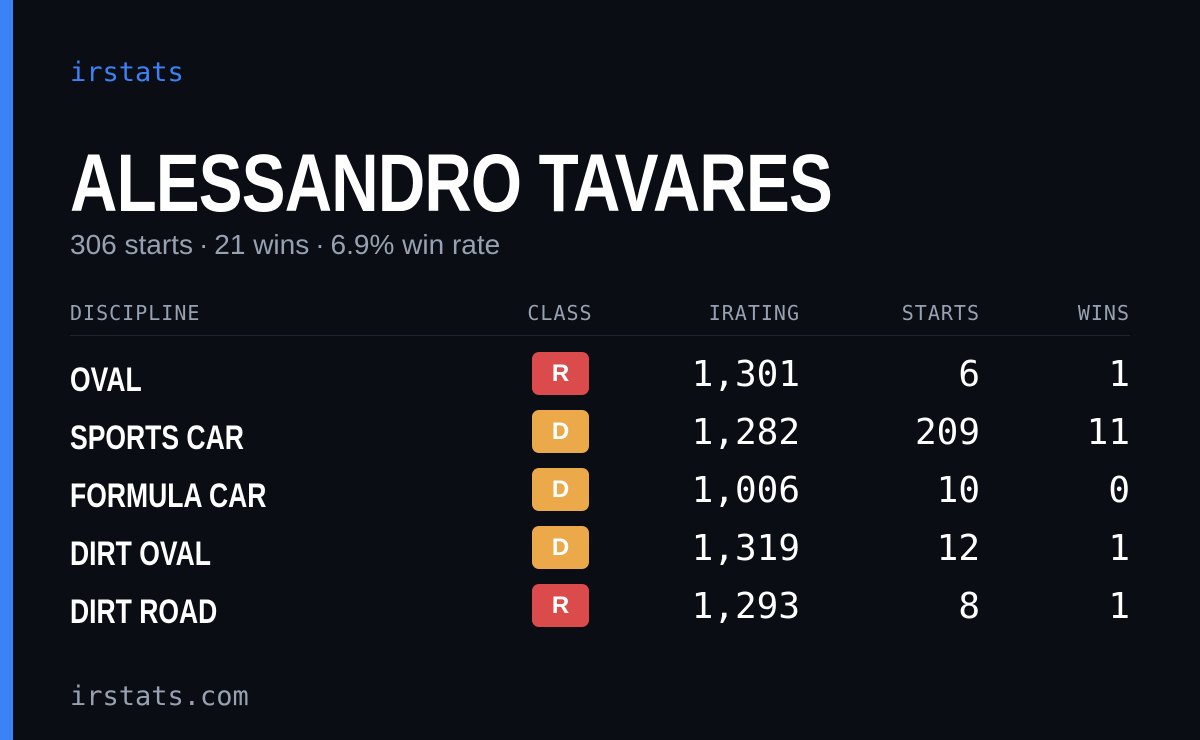  Describe the element at coordinates (140, 554) in the screenshot. I see `discipline-name: DIRT OVAL` at that location.